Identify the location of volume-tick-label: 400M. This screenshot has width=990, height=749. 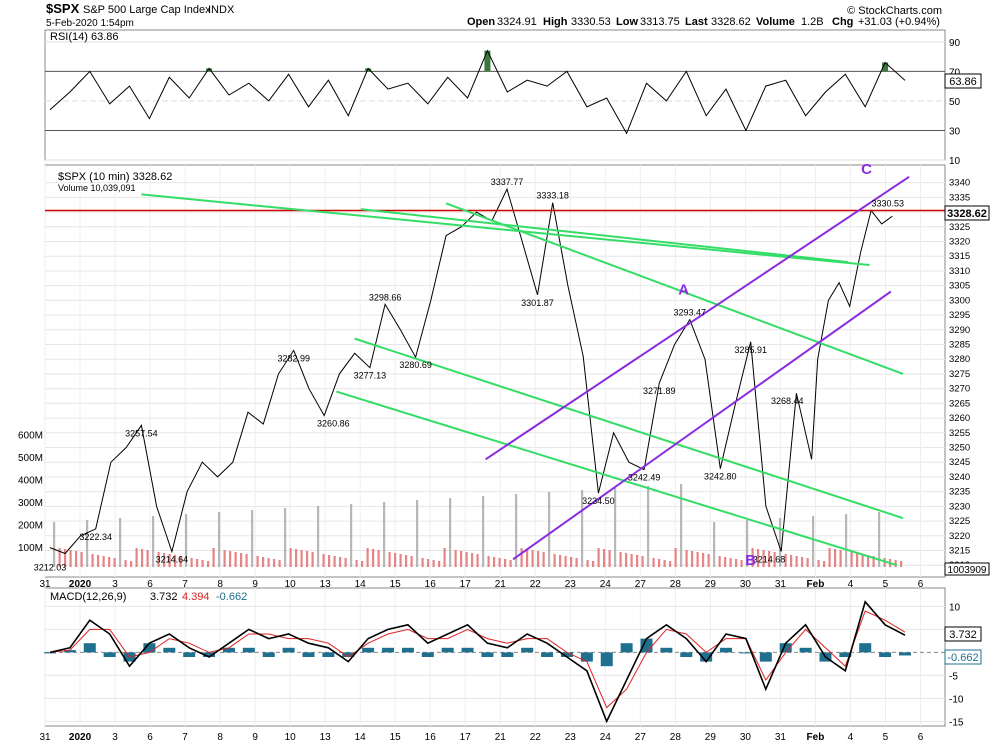
(30, 481).